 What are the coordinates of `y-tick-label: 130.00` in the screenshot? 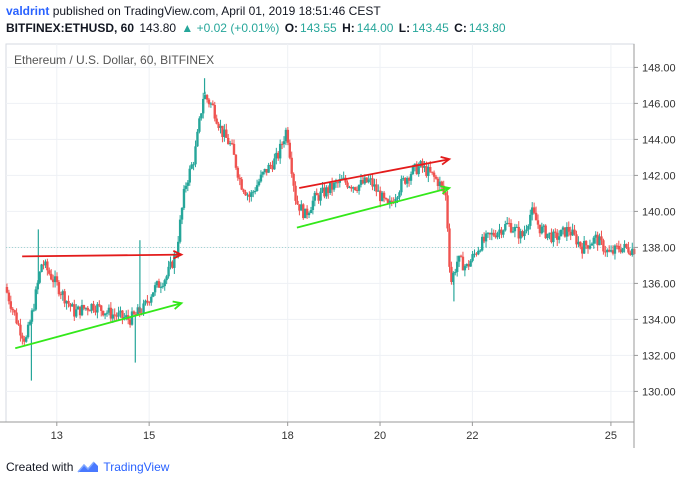 It's located at (659, 392).